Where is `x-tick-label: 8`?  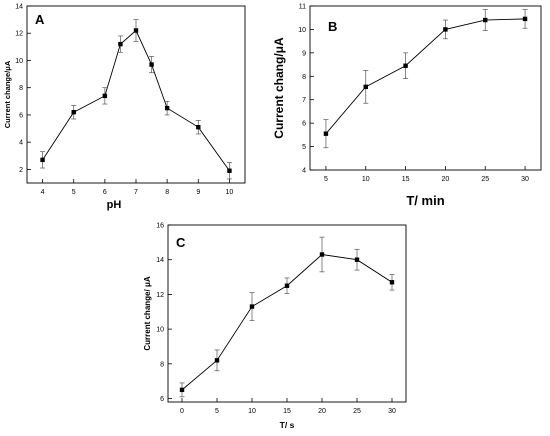
x-tick-label: 8 is located at coordinates (167, 192).